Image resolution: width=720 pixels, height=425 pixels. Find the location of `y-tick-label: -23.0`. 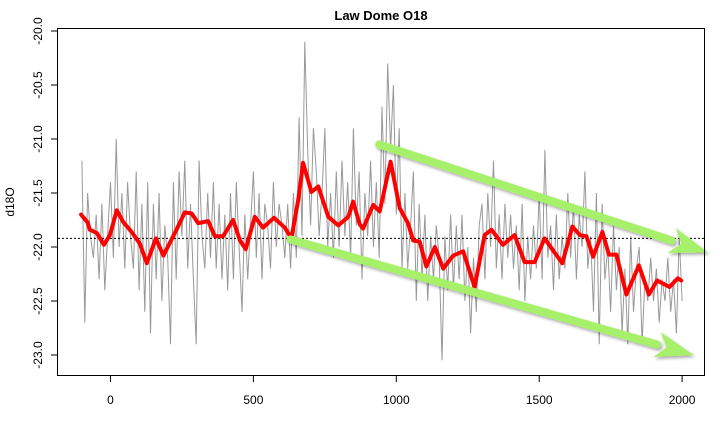

y-tick-label: -23.0 is located at coordinates (38, 355).